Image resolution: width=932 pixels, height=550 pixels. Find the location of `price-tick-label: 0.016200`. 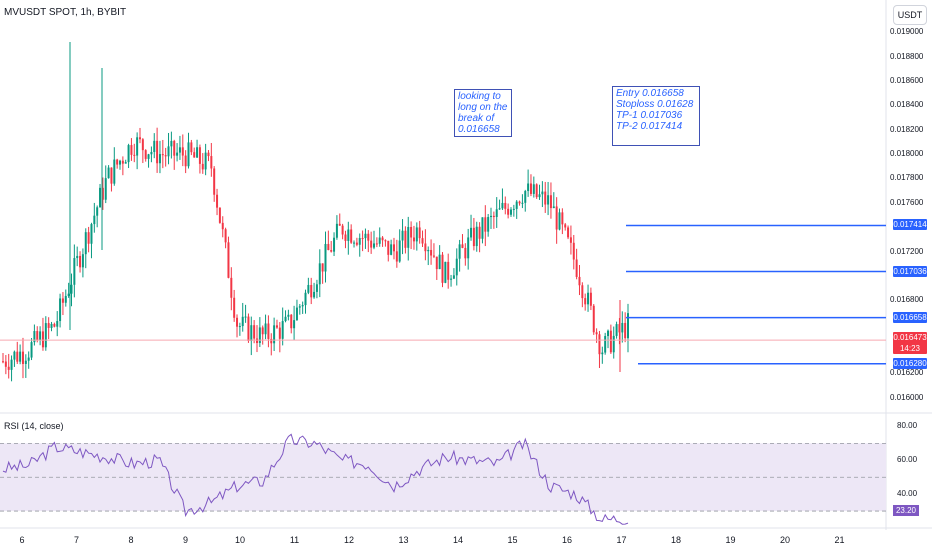

price-tick-label: 0.016200 is located at coordinates (907, 373).